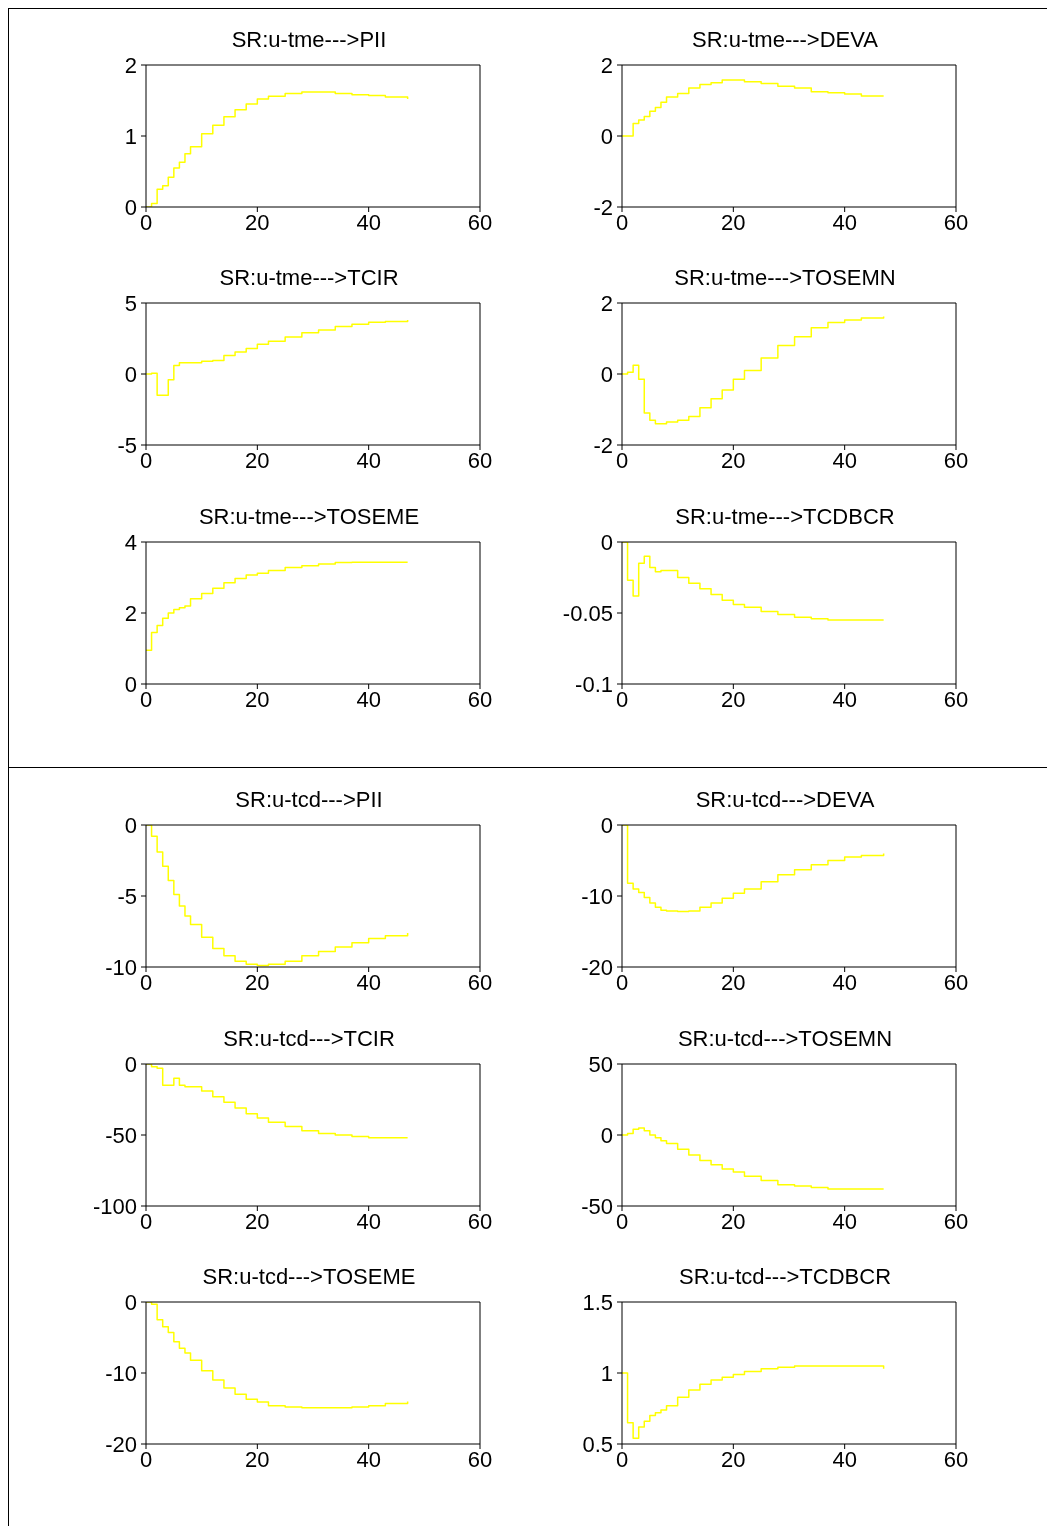  Describe the element at coordinates (785, 516) in the screenshot. I see `chart-title: SR:u-tme--->TCDBCR` at that location.